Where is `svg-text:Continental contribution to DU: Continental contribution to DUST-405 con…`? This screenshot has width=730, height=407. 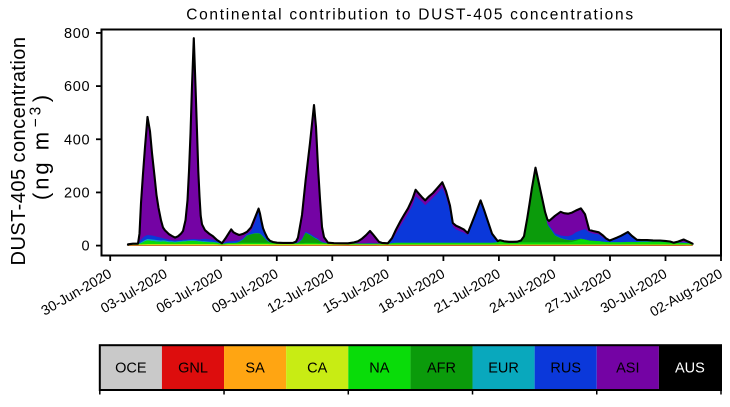 svg-text:Continental contribution to DU: Continental contribution to DUST-405 con… is located at coordinates (410, 15).